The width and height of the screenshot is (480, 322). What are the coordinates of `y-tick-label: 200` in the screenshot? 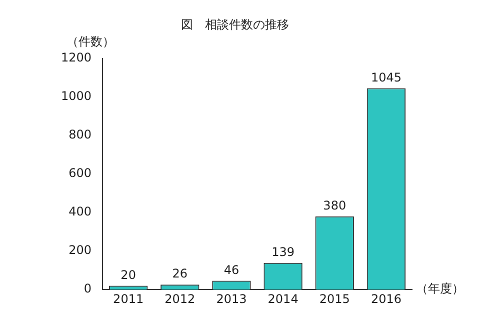 It's located at (80, 250).